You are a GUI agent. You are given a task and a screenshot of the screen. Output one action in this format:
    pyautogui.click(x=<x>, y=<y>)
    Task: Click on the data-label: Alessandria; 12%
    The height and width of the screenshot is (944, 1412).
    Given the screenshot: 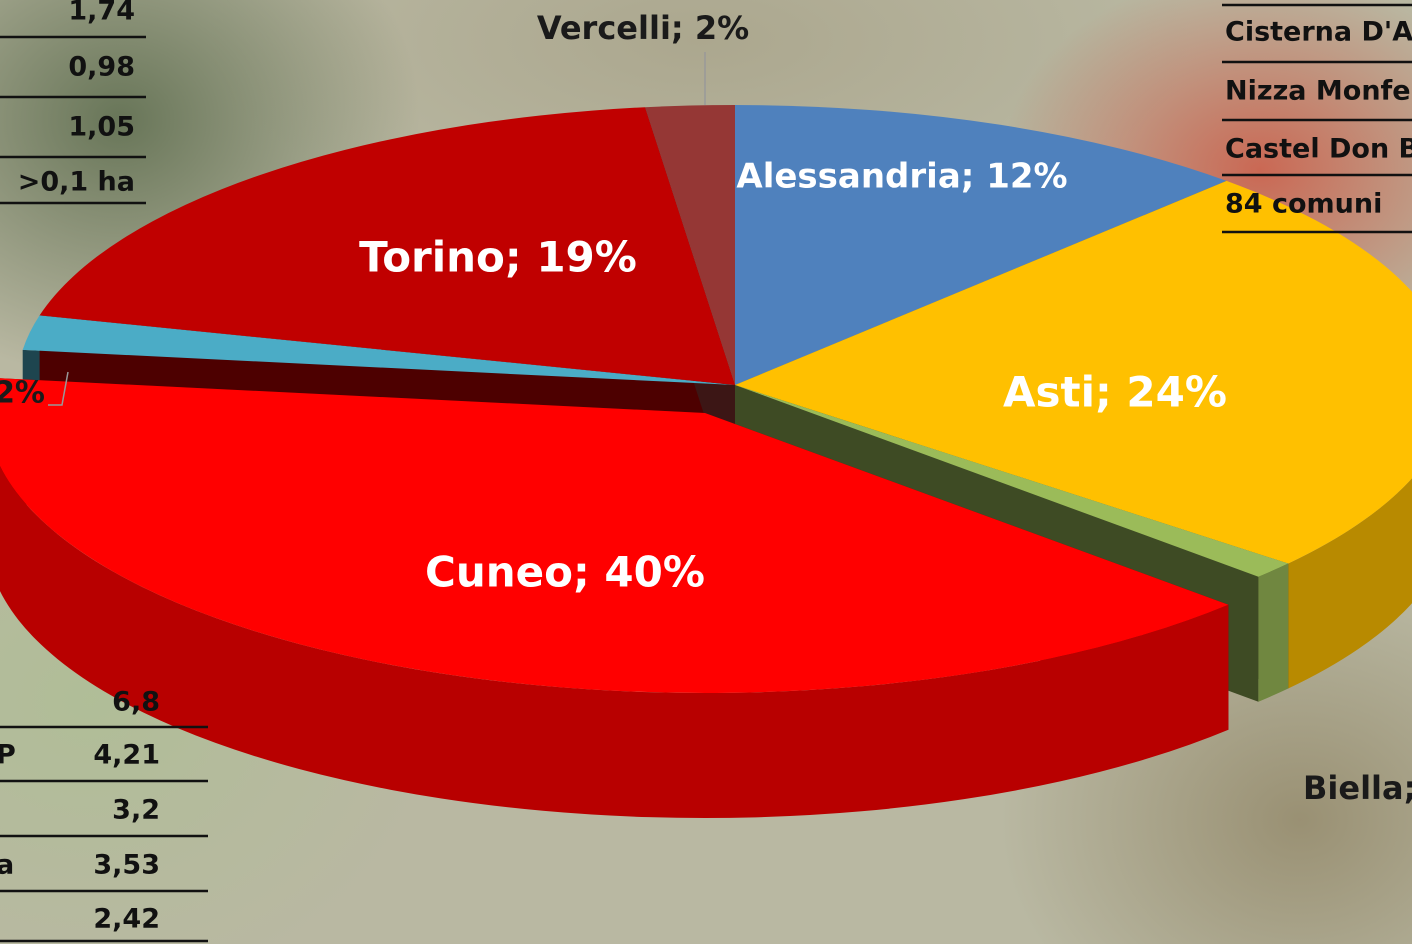 What is the action you would take?
    pyautogui.click(x=901, y=177)
    